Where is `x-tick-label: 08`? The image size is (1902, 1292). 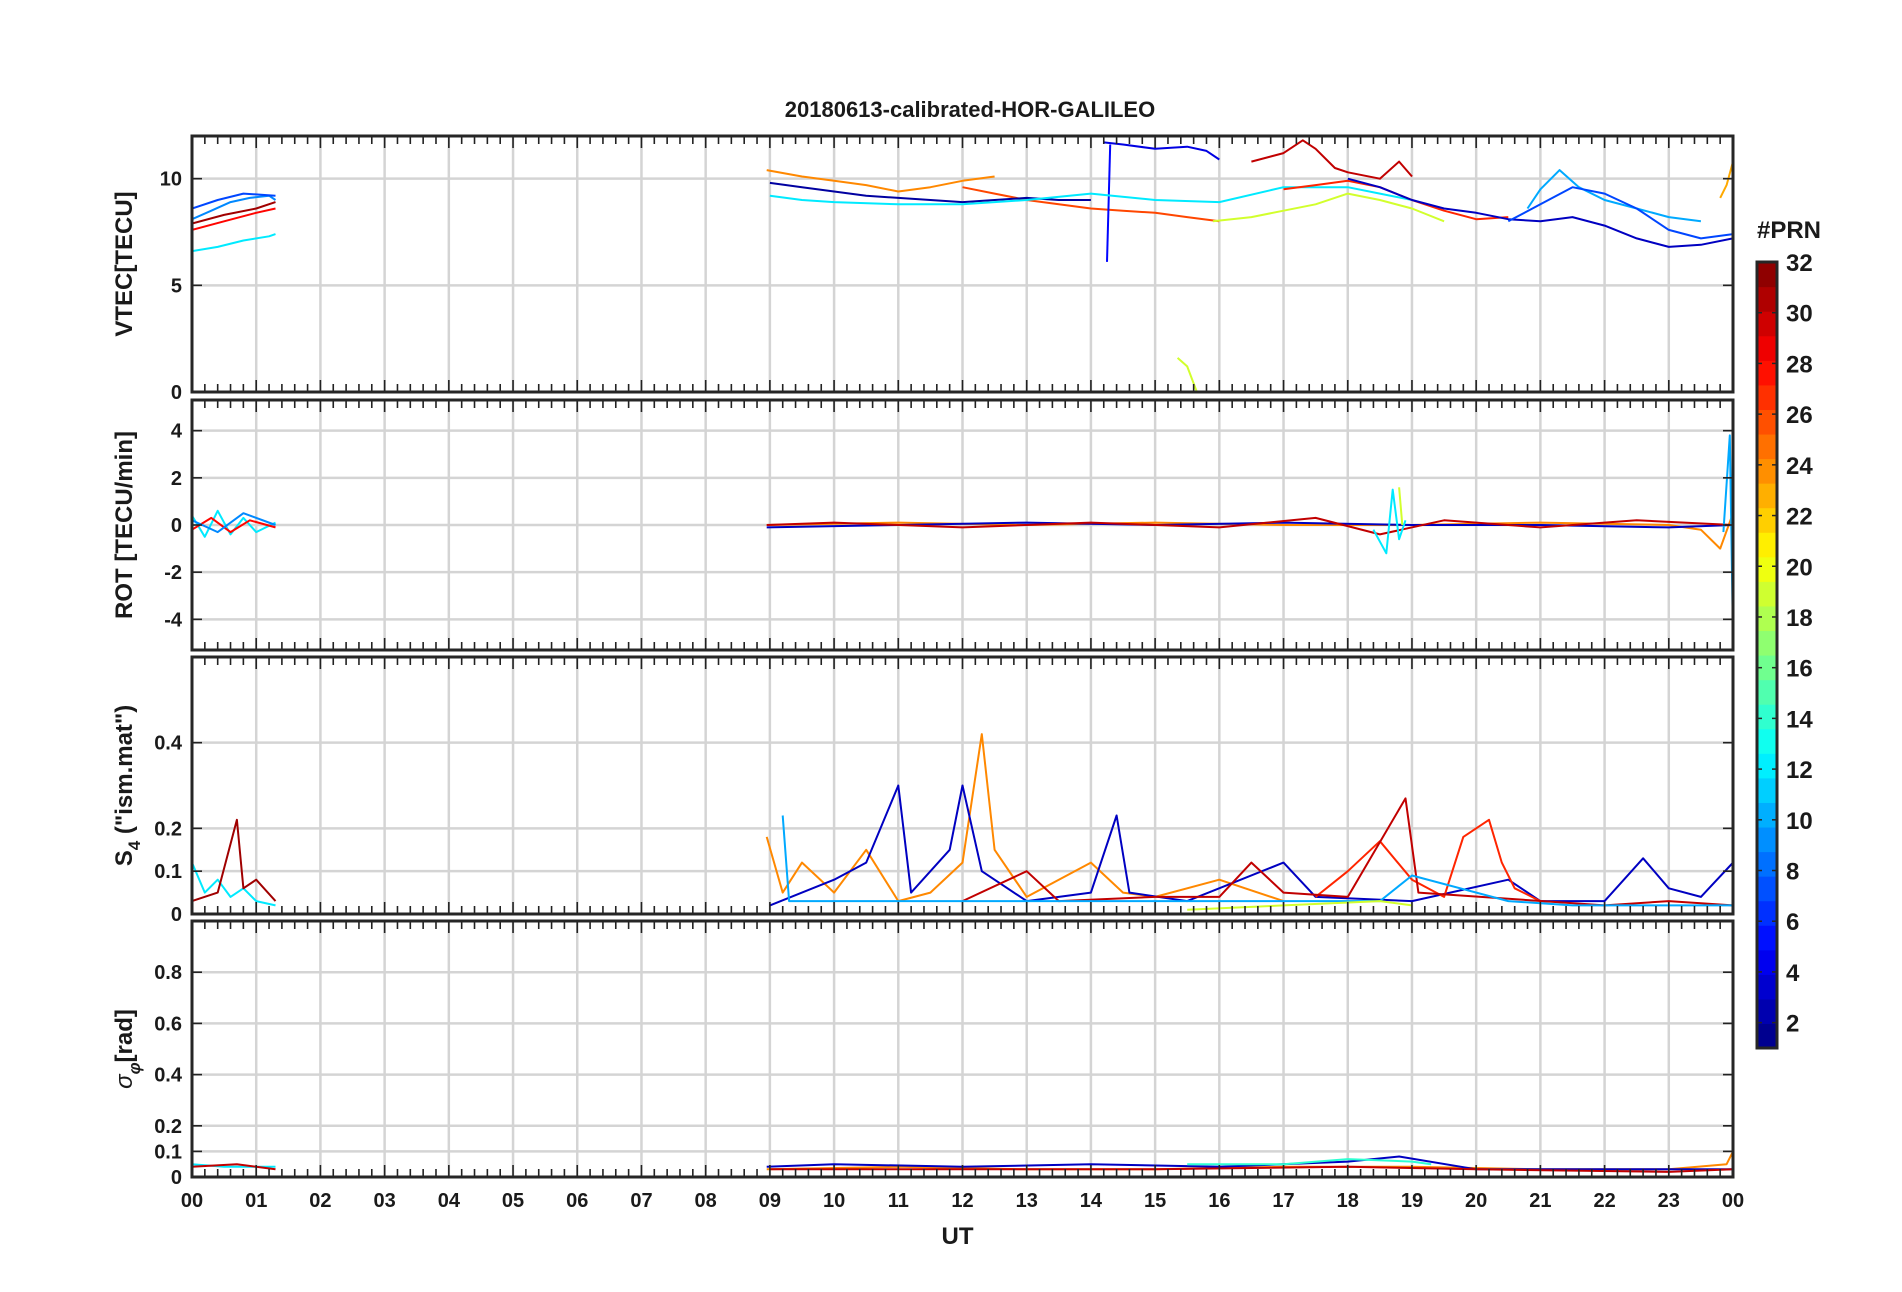
x-tick-label: 08 is located at coordinates (706, 1201).